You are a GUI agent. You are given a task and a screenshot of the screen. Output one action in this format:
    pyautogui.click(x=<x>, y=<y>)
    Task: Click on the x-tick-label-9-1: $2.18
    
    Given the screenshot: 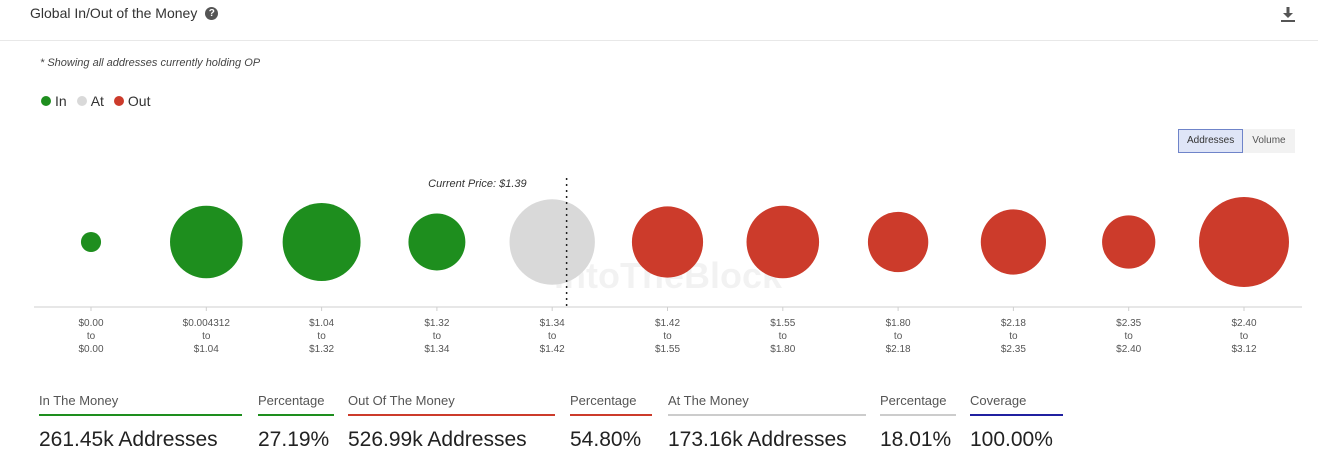 What is the action you would take?
    pyautogui.click(x=1013, y=323)
    